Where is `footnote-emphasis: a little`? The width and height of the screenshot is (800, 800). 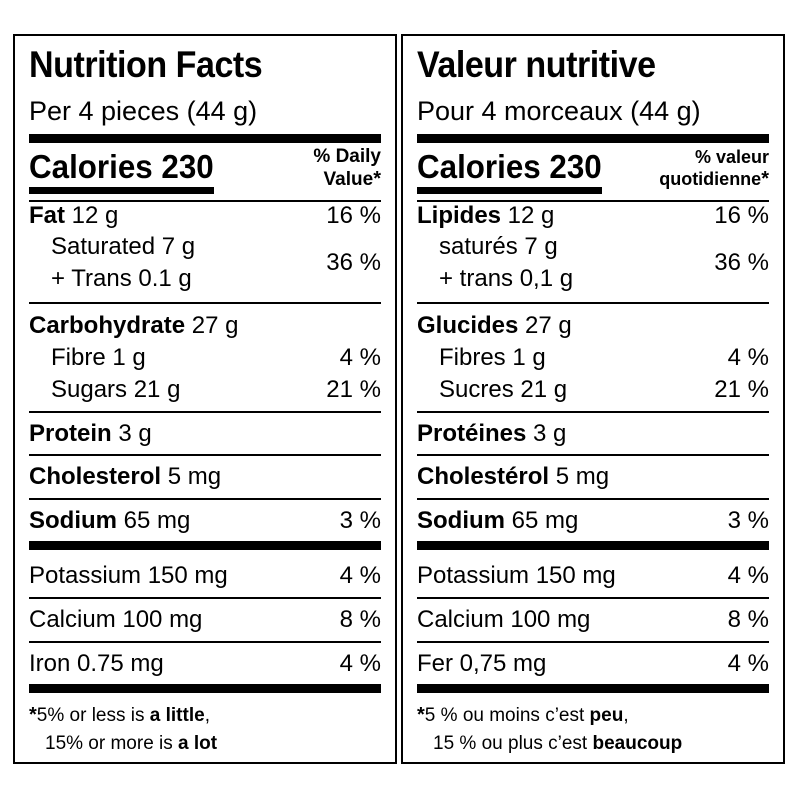
footnote-emphasis: a little is located at coordinates (177, 715).